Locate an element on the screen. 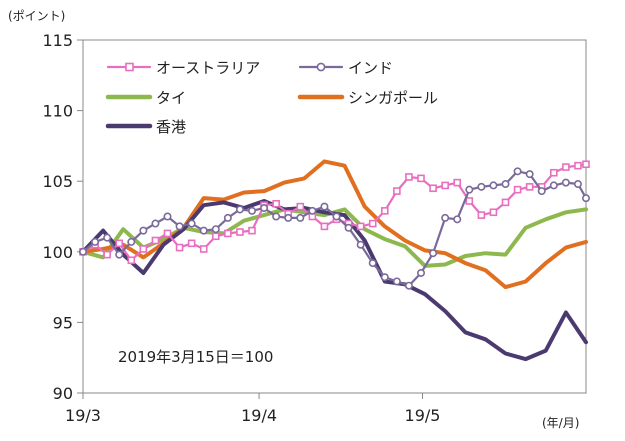 The image size is (625, 441). y-unit-label: (ポイント) is located at coordinates (36, 16).